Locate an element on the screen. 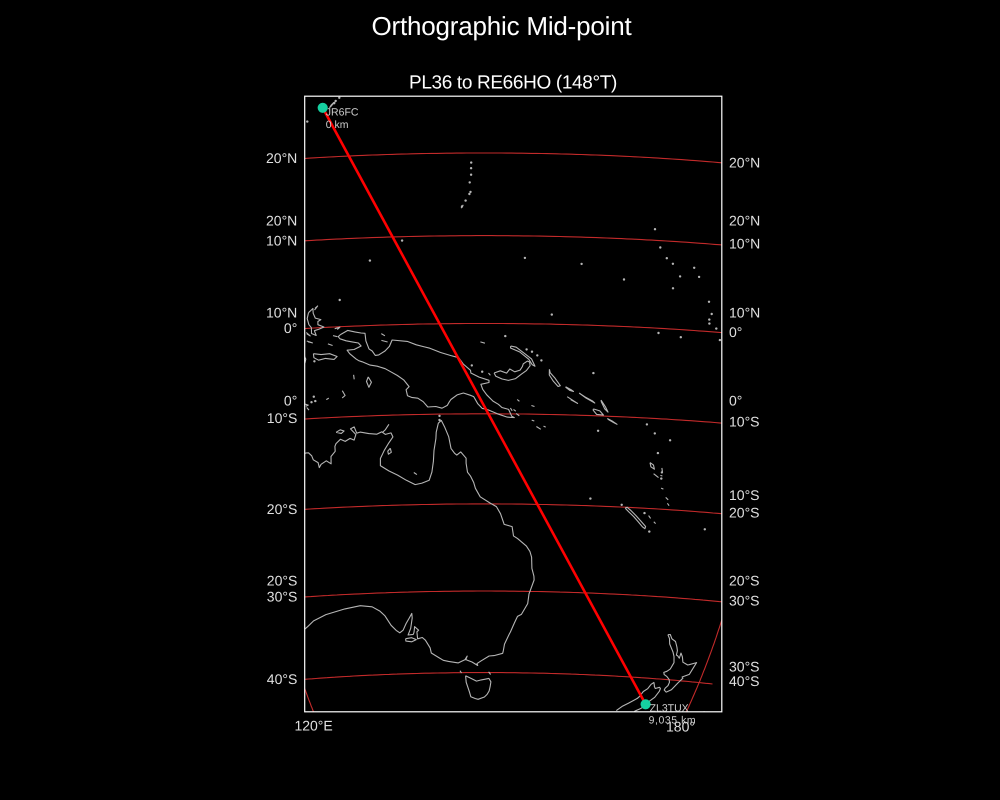 The width and height of the screenshot is (1000, 800). svg-text: JR6FC is located at coordinates (342, 112).